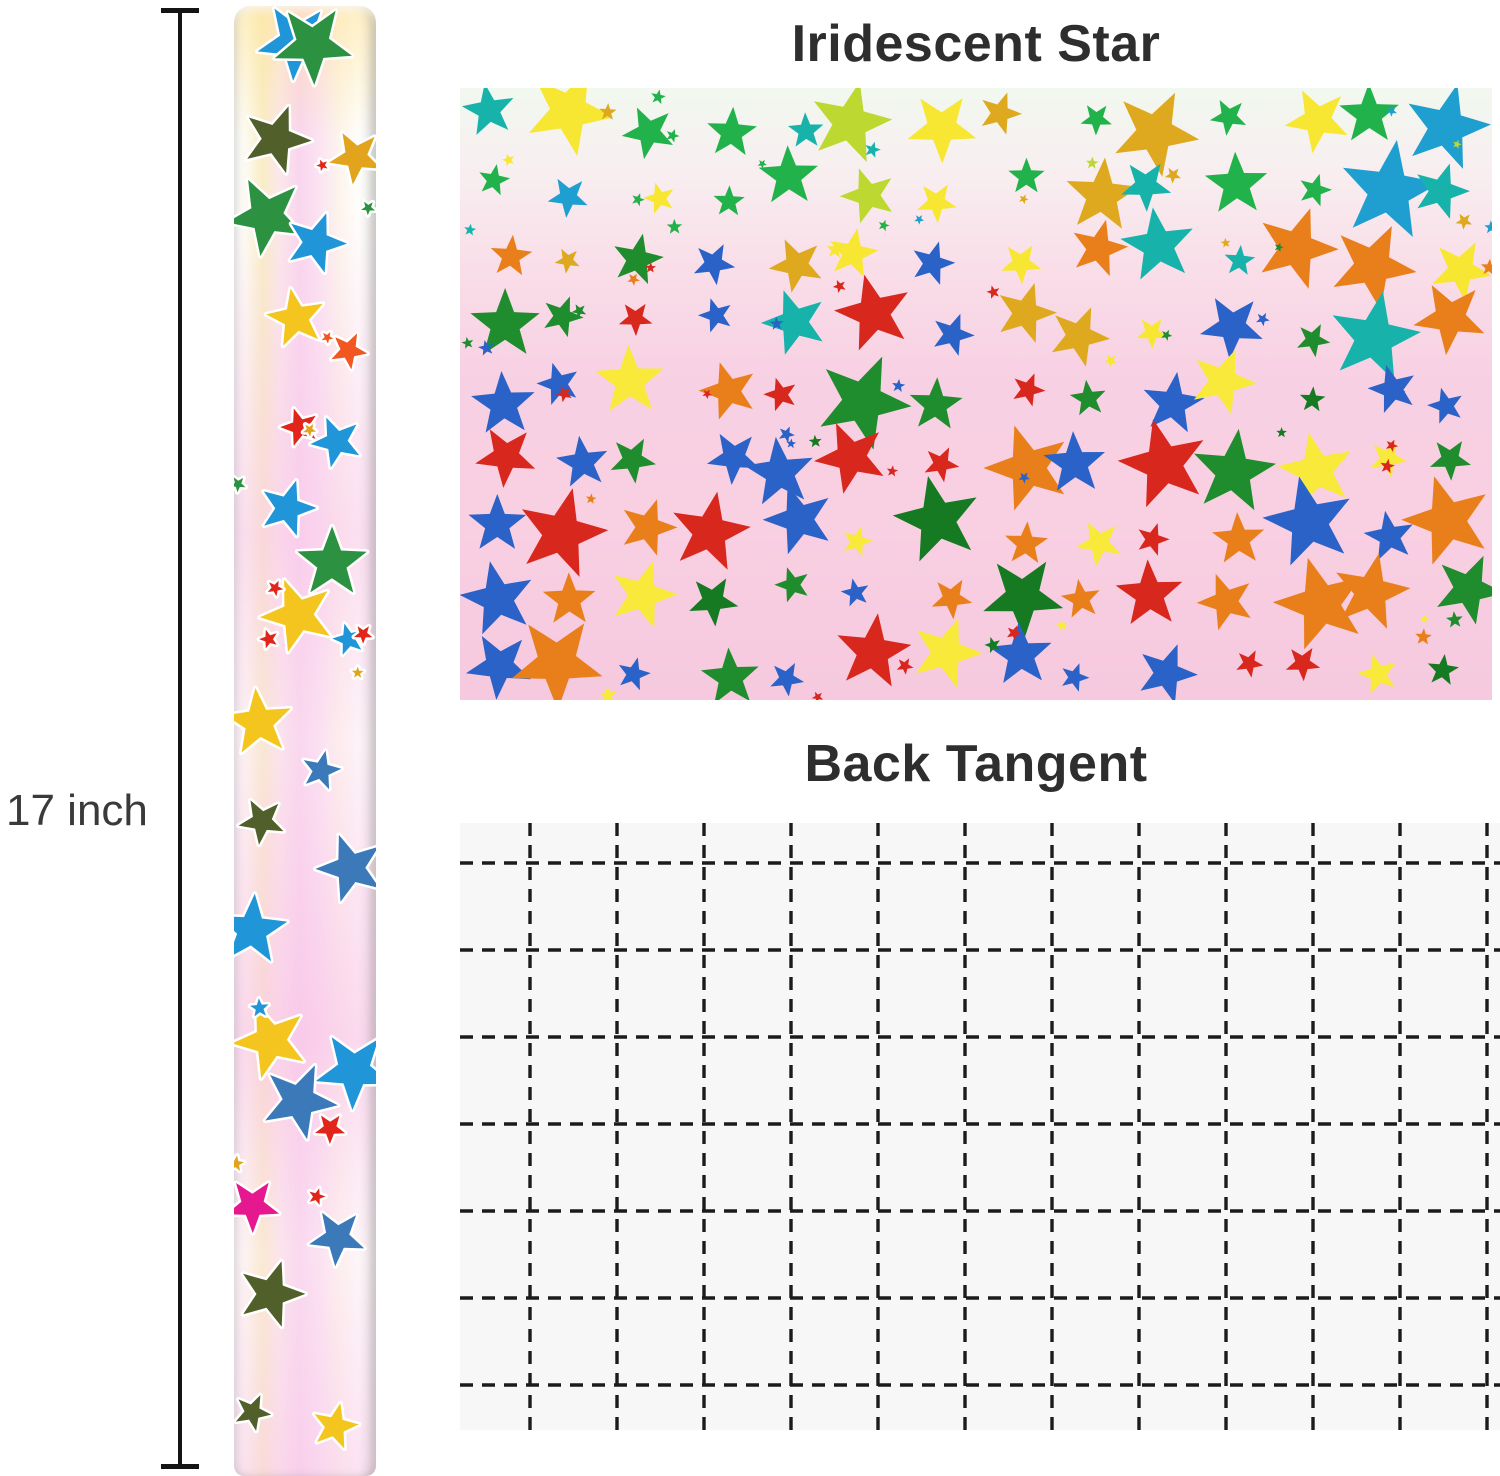 The width and height of the screenshot is (1500, 1476). Describe the element at coordinates (305, 728) in the screenshot. I see `star-pattern-roll` at that location.